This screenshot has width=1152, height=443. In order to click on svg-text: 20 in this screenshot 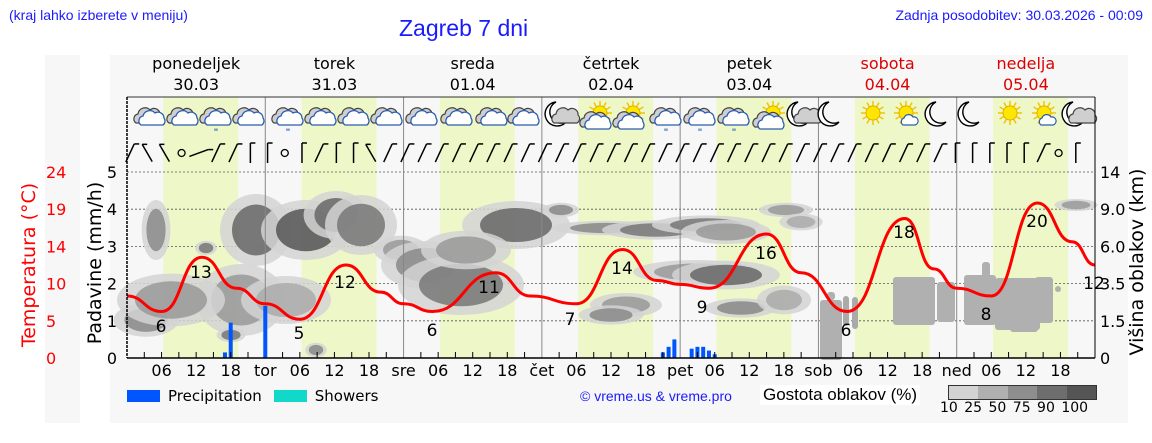, I will do `click(1037, 222)`.